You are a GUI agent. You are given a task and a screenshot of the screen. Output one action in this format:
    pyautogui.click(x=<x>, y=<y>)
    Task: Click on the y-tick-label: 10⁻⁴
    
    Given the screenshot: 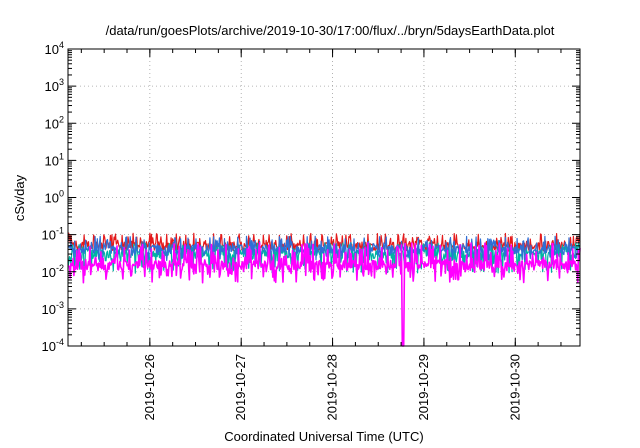 What is the action you would take?
    pyautogui.click(x=53, y=345)
    